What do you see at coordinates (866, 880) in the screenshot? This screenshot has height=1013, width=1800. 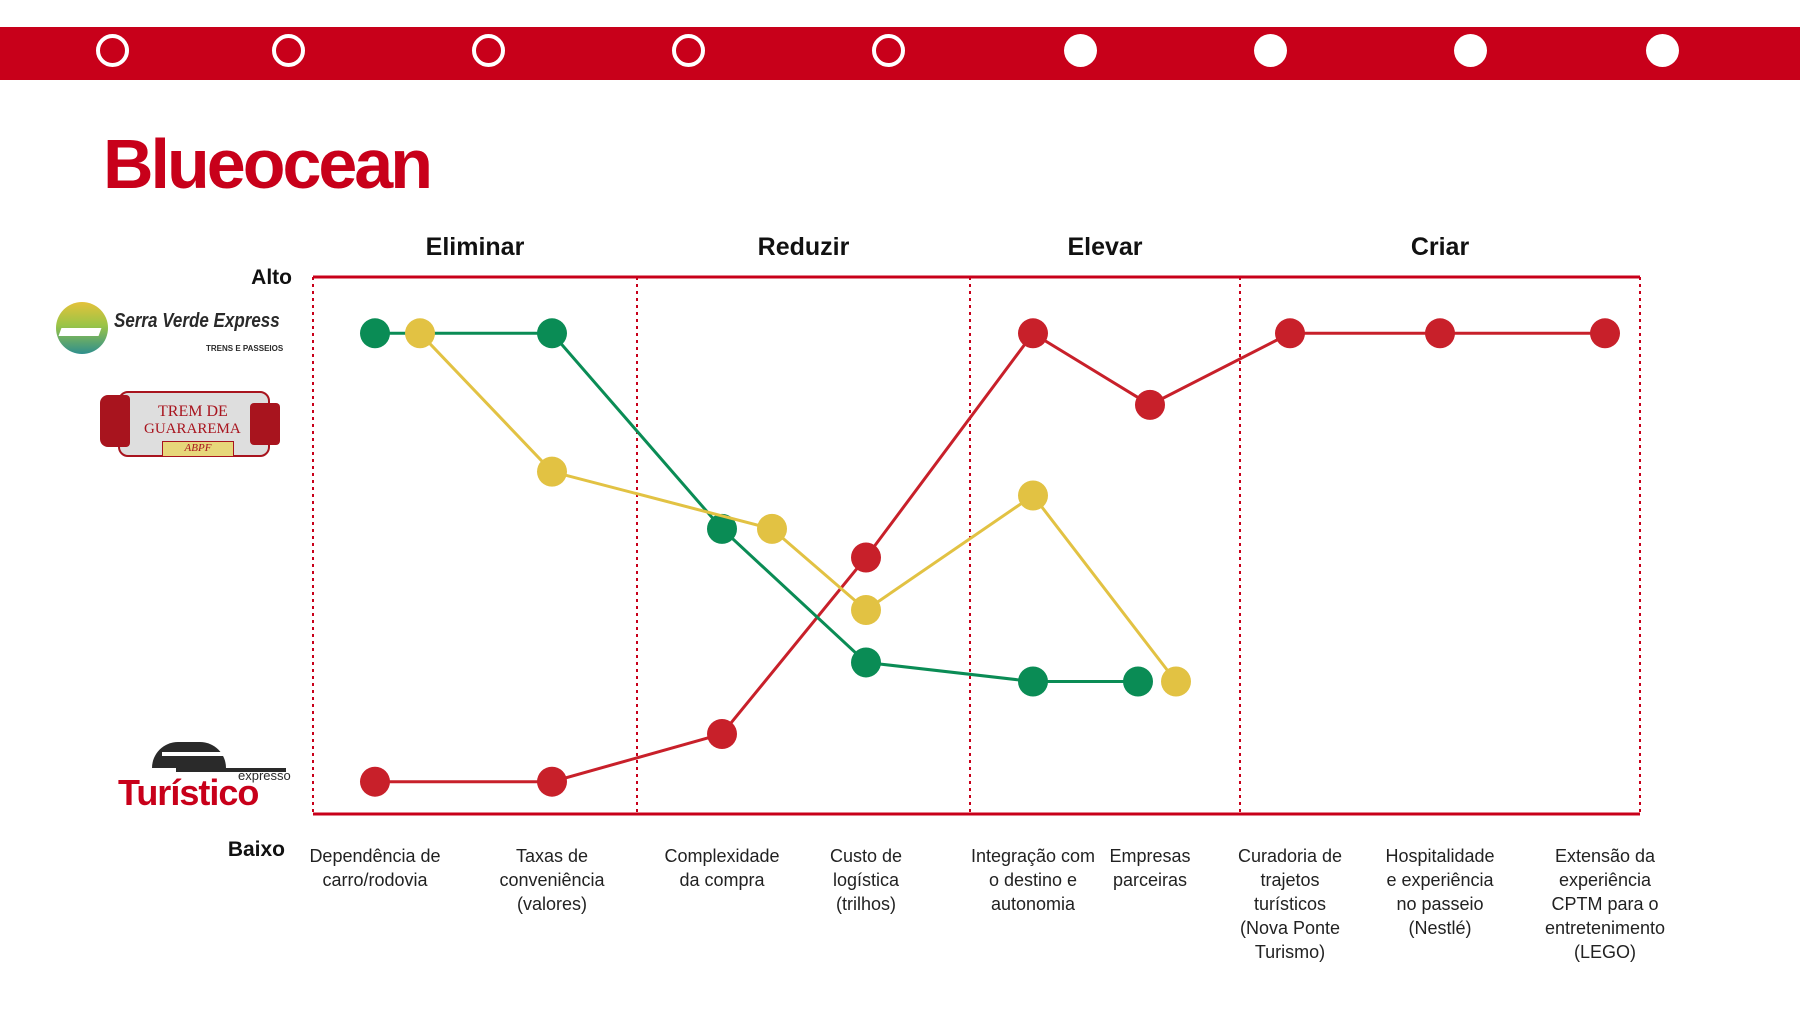 I see `category-label-4: Custo de logística (trilhos)` at bounding box center [866, 880].